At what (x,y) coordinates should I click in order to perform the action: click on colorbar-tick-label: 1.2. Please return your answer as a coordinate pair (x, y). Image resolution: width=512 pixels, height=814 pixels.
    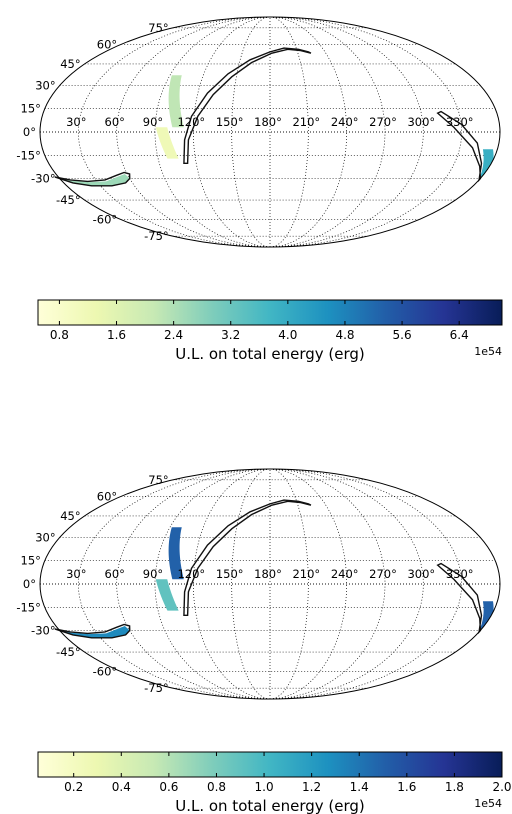
    Looking at the image, I should click on (311, 787).